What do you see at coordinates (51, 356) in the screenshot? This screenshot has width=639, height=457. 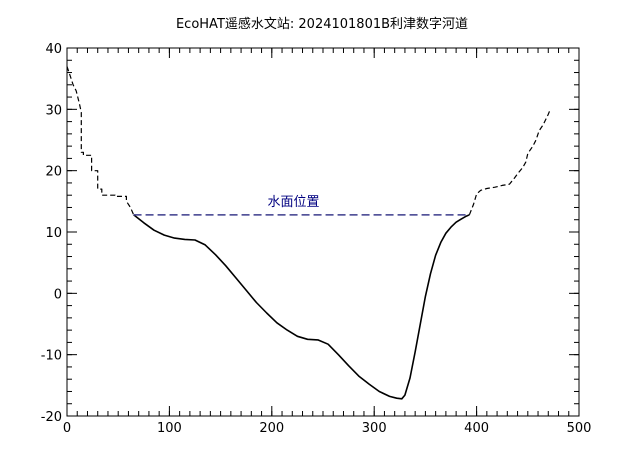 I see `y-tick-label: -10` at bounding box center [51, 356].